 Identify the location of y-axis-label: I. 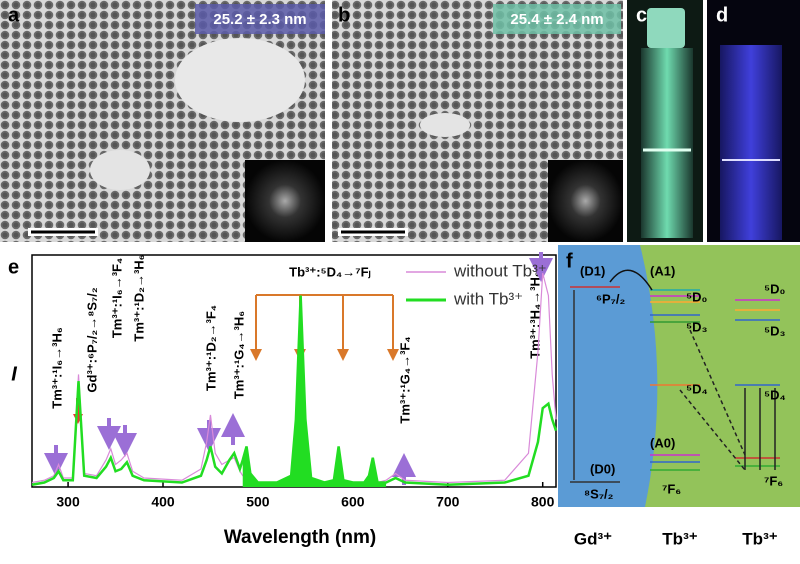
(14, 374).